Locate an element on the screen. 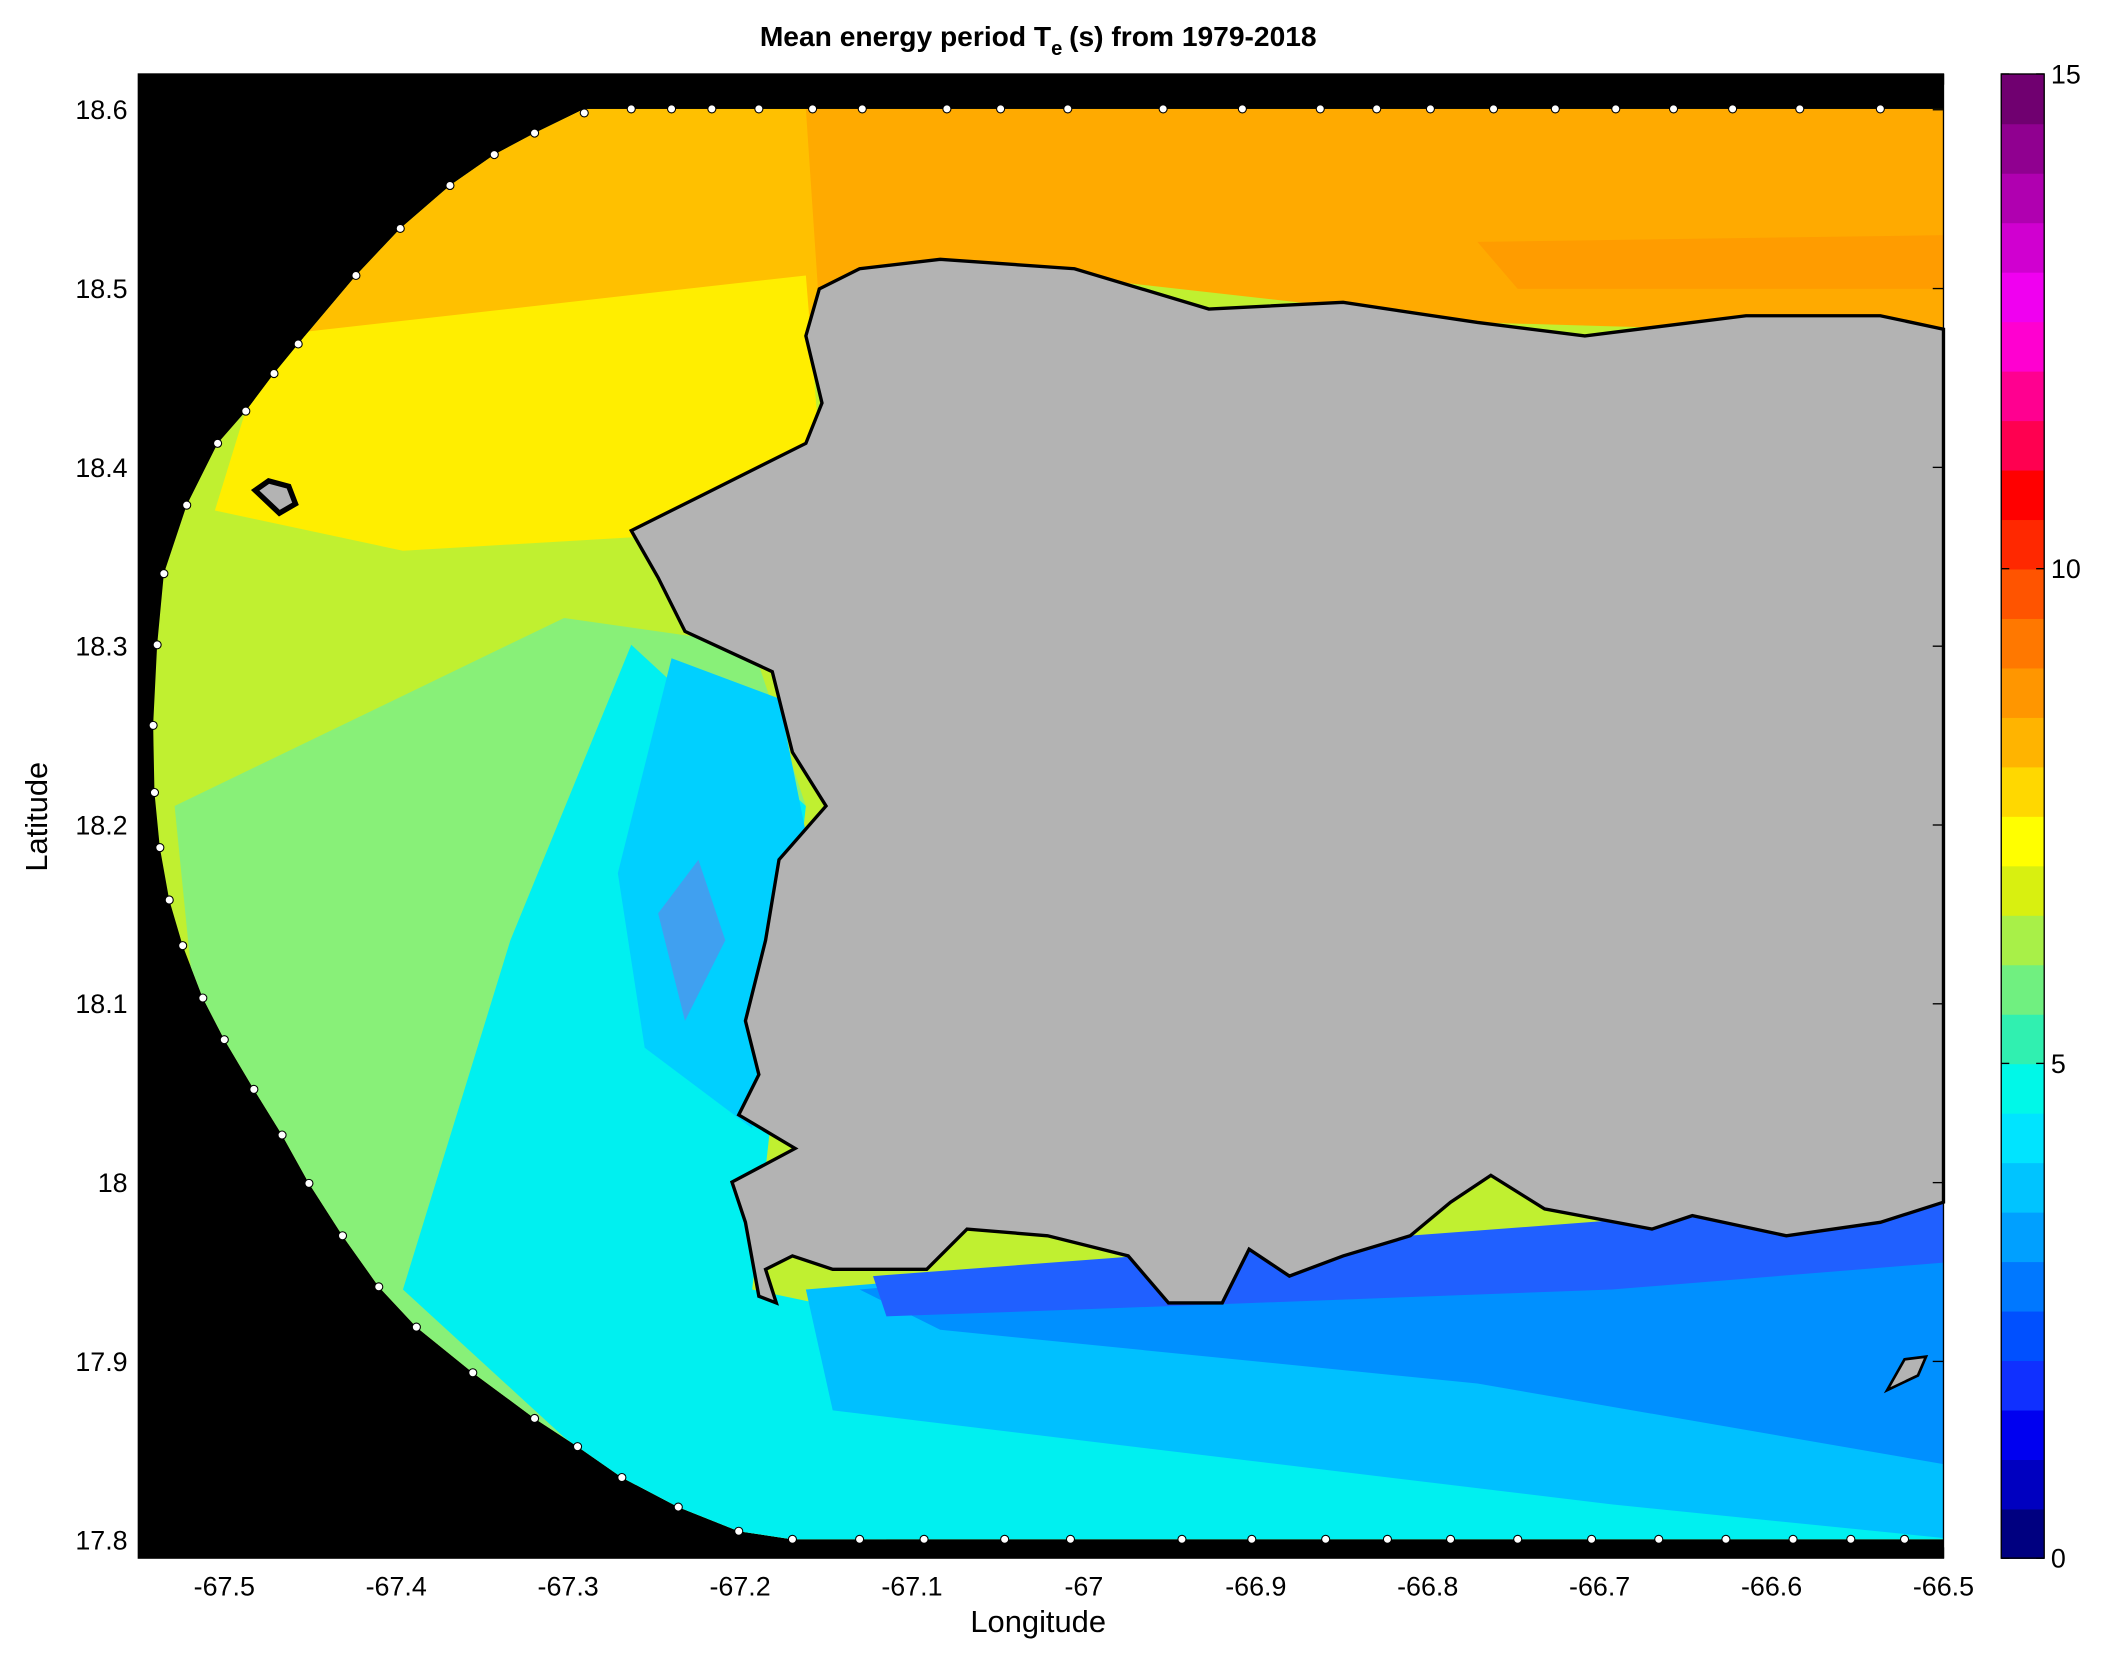 Image resolution: width=2106 pixels, height=1663 pixels. colorbar-tick-label: 10 is located at coordinates (2066, 569).